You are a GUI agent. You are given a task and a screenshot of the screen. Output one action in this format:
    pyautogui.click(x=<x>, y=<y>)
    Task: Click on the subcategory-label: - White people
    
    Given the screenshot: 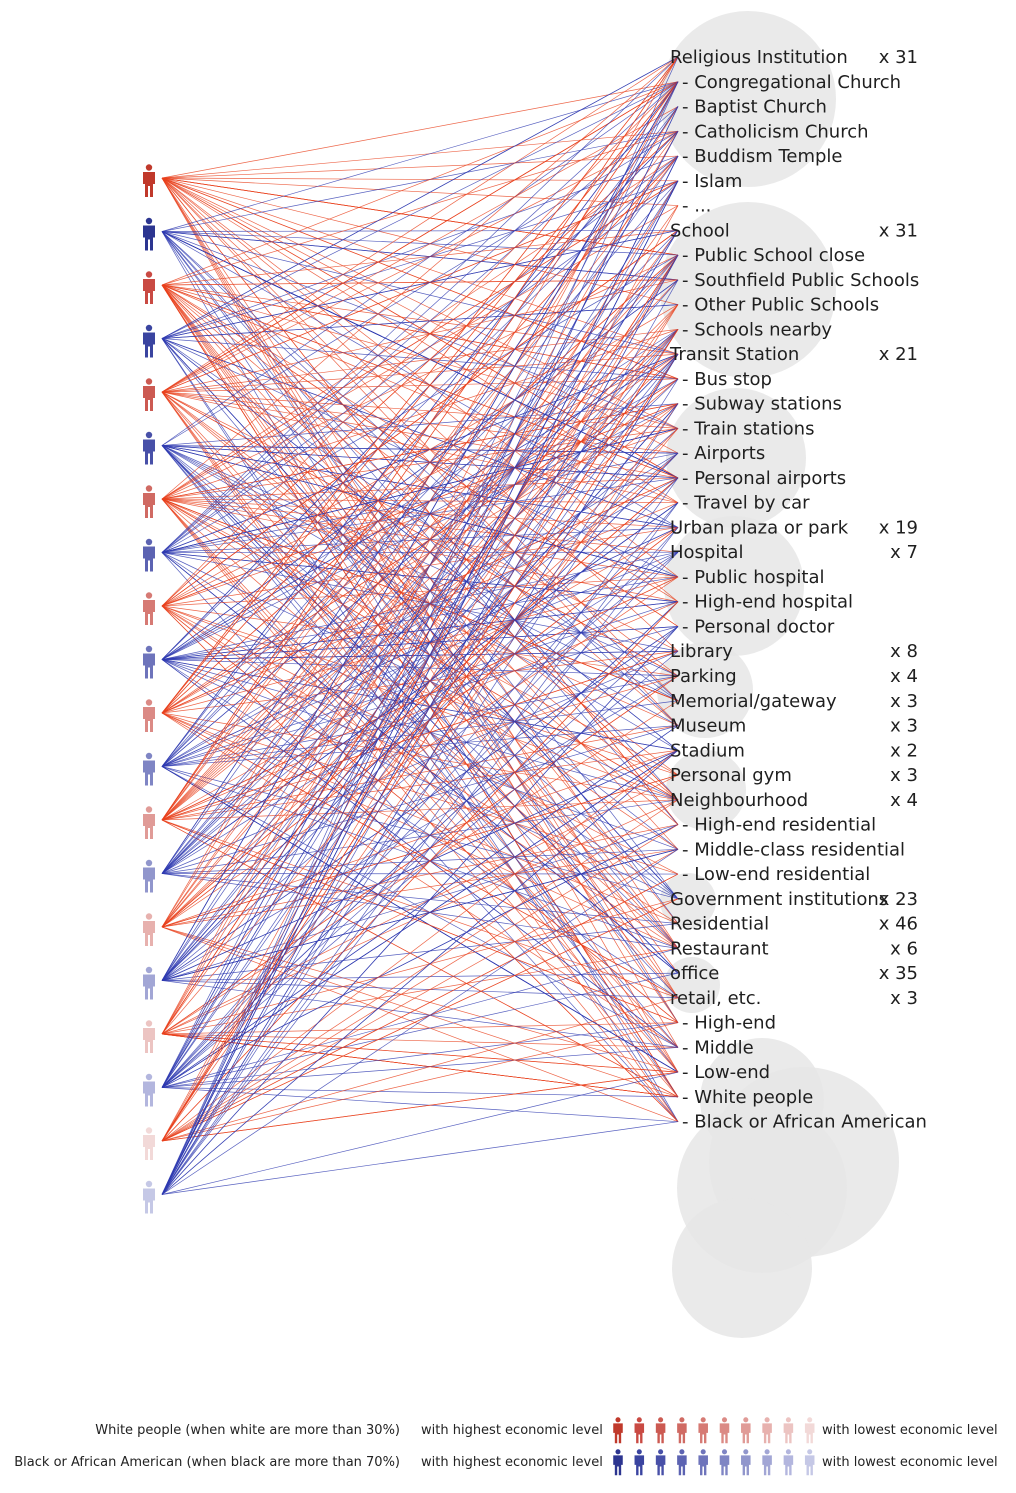 What is the action you would take?
    pyautogui.click(x=747, y=1097)
    